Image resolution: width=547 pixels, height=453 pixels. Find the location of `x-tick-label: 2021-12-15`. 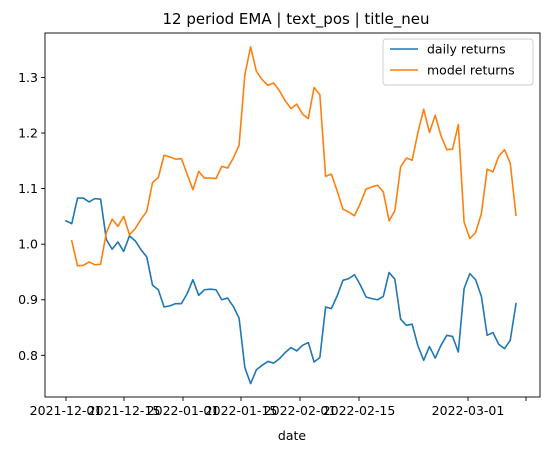

x-tick-label: 2021-12-15 is located at coordinates (124, 410).